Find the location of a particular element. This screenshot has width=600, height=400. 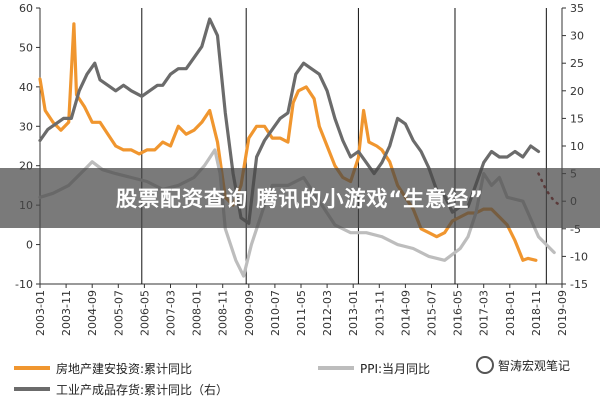

legend: 房地产建安投资:累计同比 PPI:当月同比 工业产成品存货:累计同比（右） is located at coordinates (222, 379).